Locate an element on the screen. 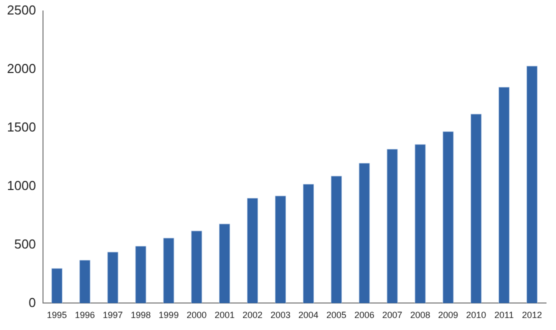  x-tick-label: 2008 is located at coordinates (420, 315).